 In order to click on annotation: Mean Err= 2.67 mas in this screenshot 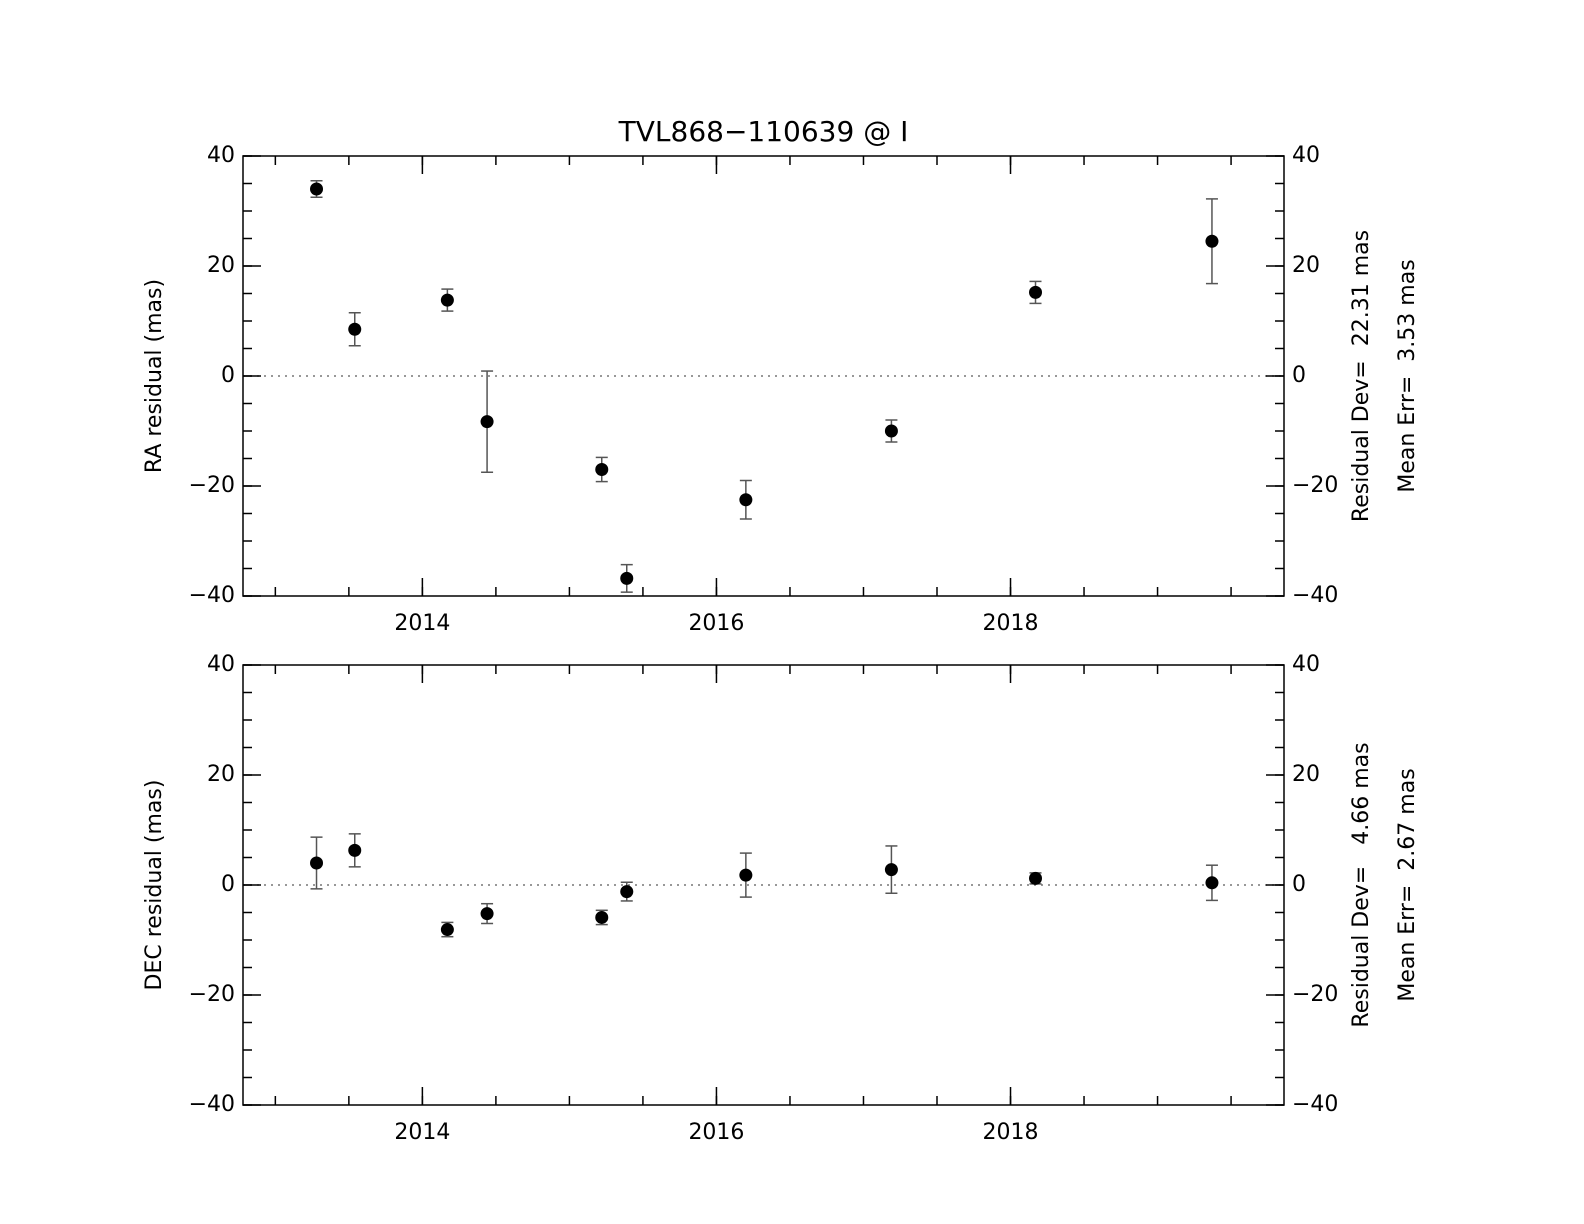, I will do `click(1407, 884)`.